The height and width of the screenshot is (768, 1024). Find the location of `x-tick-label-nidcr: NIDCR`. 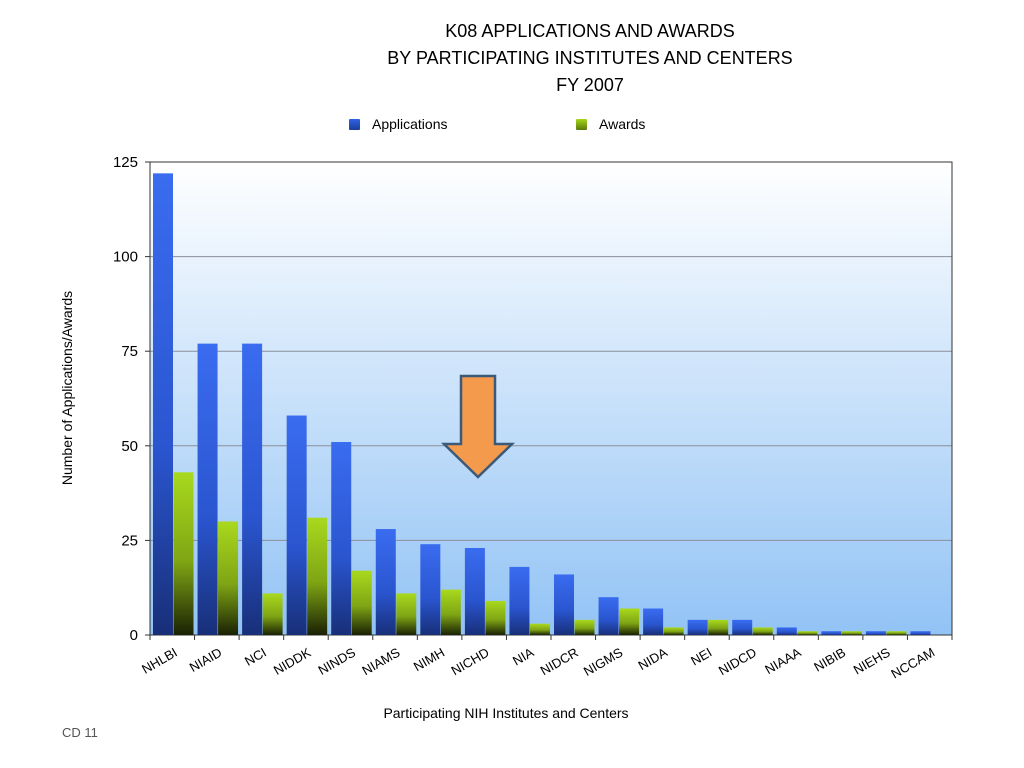

x-tick-label-nidcr: NIDCR is located at coordinates (559, 662).